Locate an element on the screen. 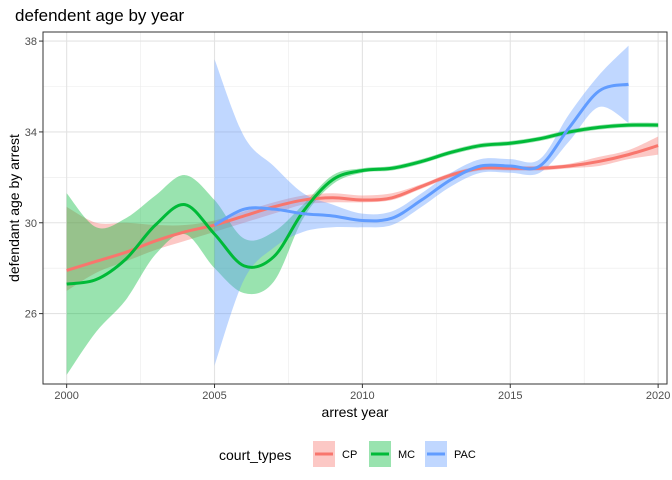  x-tick-label: 2000 is located at coordinates (66, 396).